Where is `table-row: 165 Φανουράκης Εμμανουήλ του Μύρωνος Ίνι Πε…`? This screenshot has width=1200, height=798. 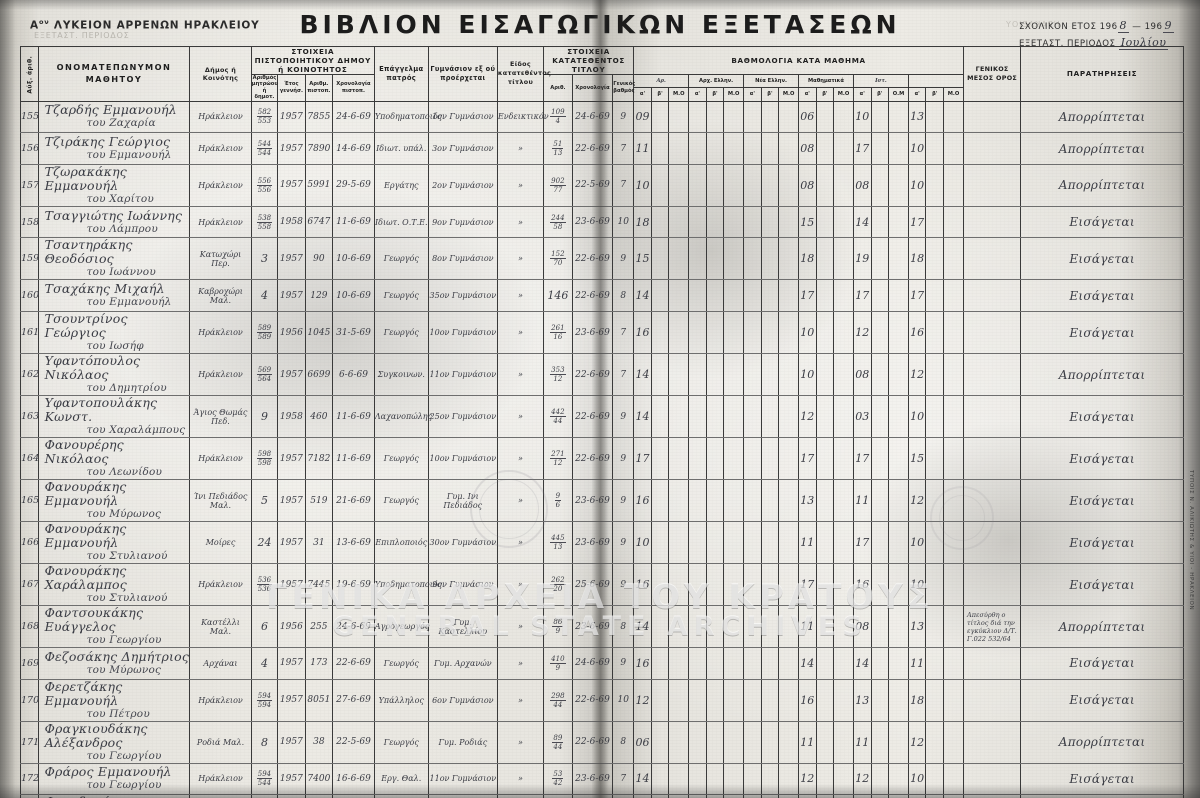
table-row: 165 Φανουράκης Εμμανουήλ του Μύρωνος Ίνι Πε… is located at coordinates (602, 500).